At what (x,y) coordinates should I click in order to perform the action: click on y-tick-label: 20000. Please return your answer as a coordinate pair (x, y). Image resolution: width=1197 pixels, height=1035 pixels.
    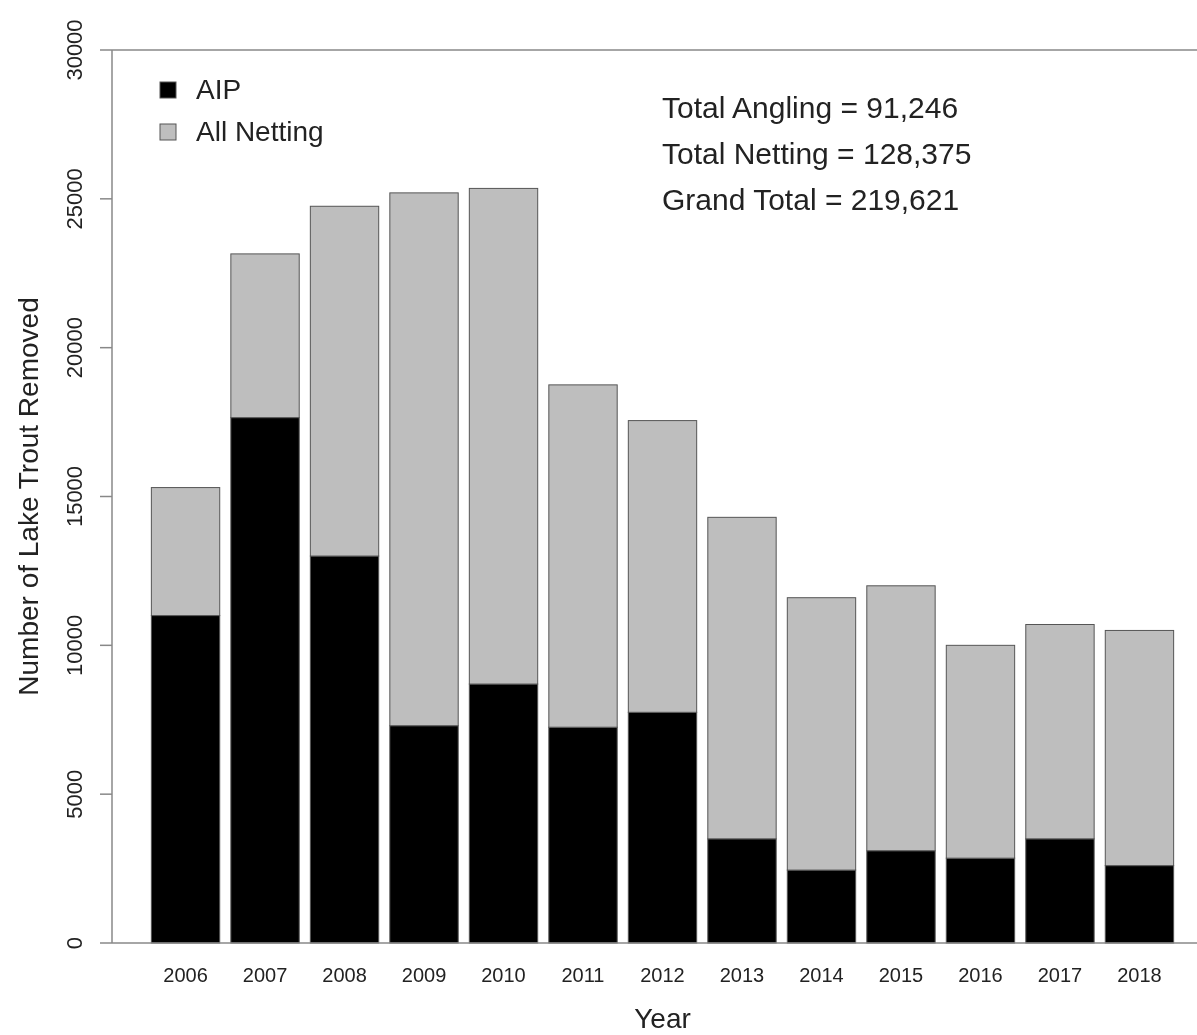
    Looking at the image, I should click on (74, 348).